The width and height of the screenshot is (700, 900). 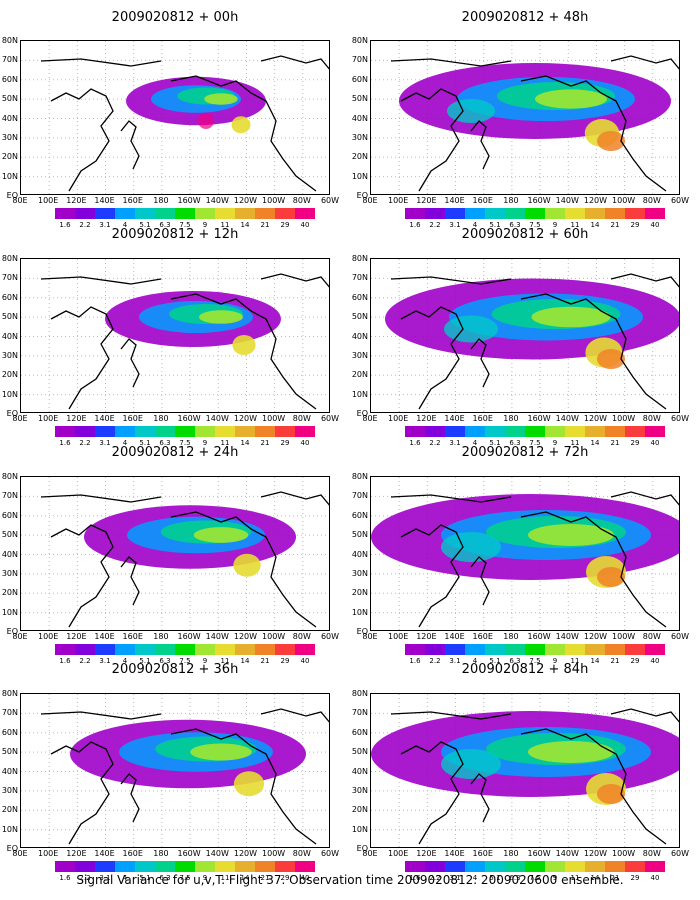 What do you see at coordinates (165, 878) in the screenshot?
I see `colorbar-label: 6.3` at bounding box center [165, 878].